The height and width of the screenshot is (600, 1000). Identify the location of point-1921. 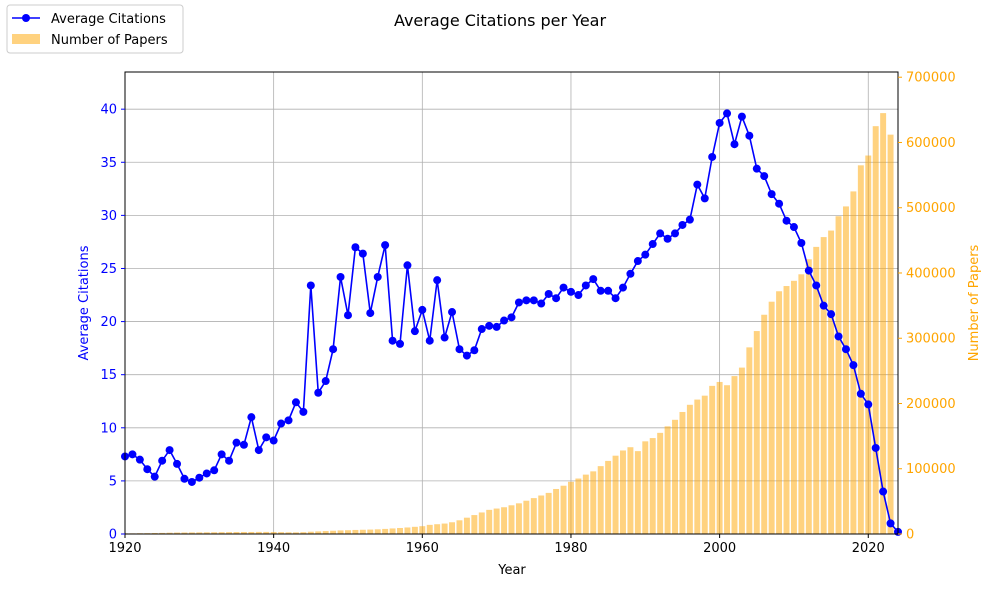
(132, 454).